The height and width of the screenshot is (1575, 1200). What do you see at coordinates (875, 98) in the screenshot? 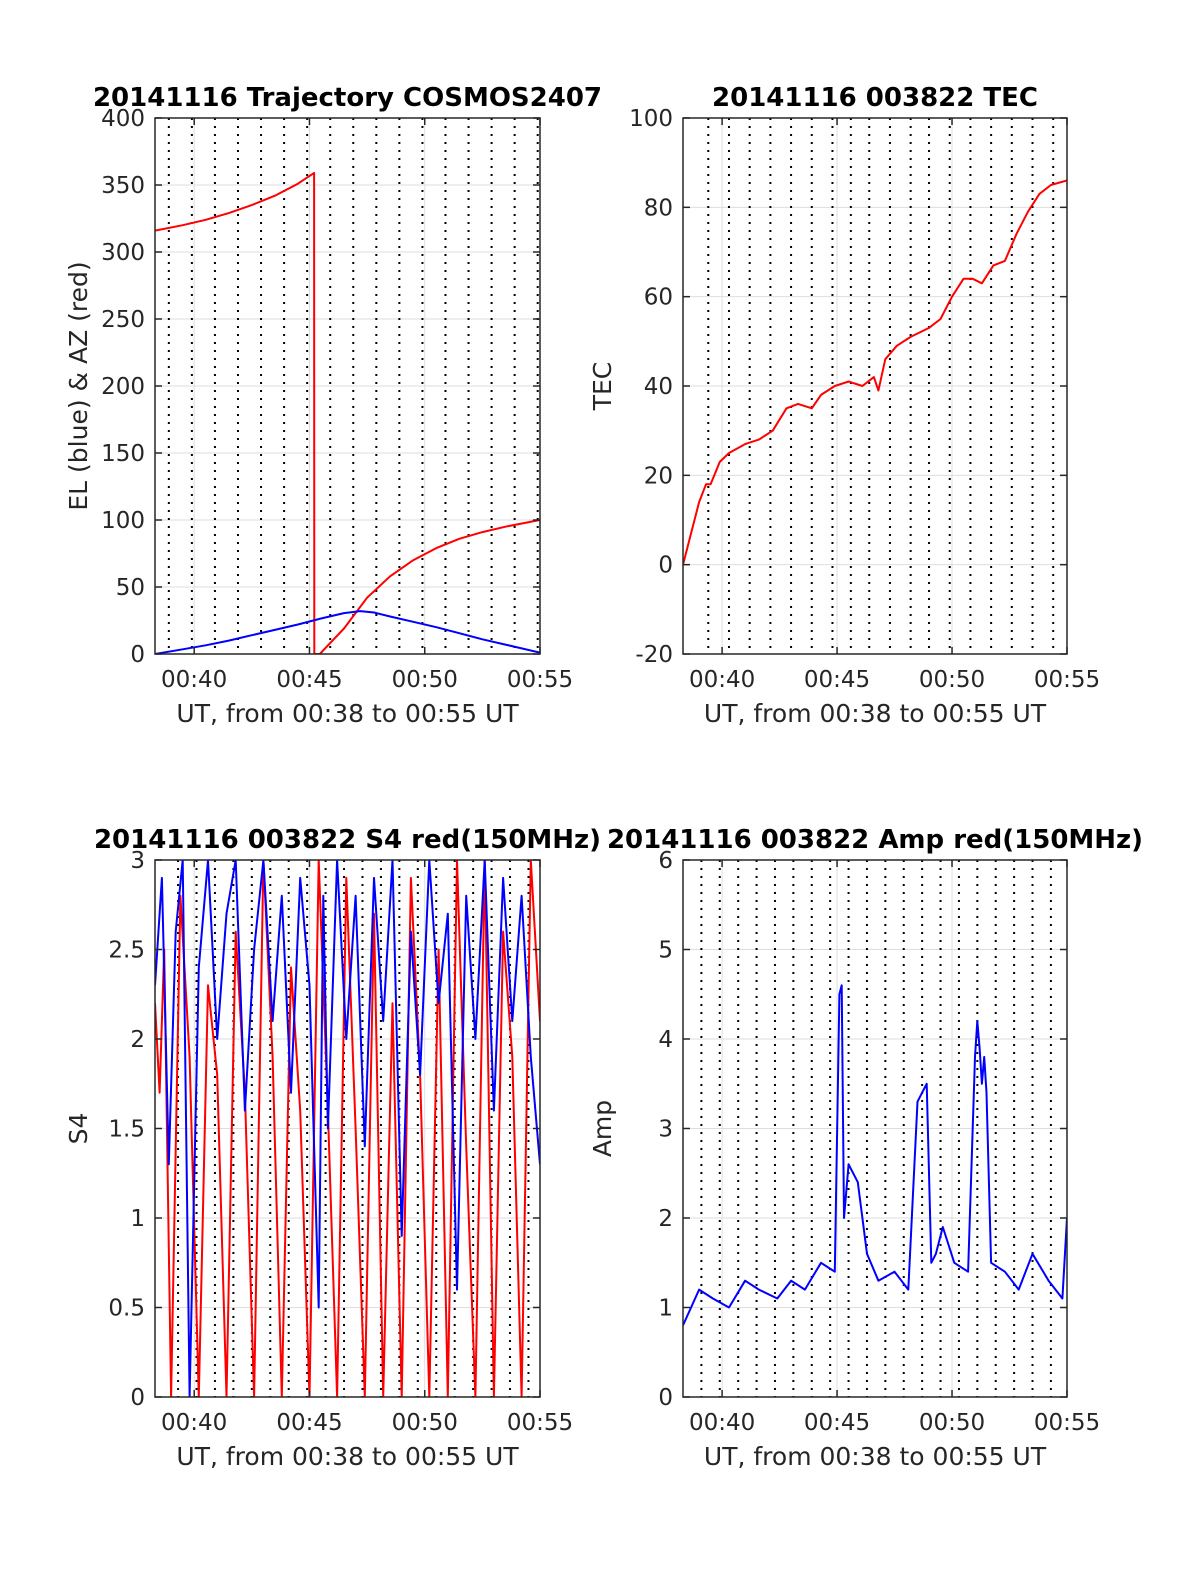
I see `chart-title: 20141116 003822 TEC` at bounding box center [875, 98].